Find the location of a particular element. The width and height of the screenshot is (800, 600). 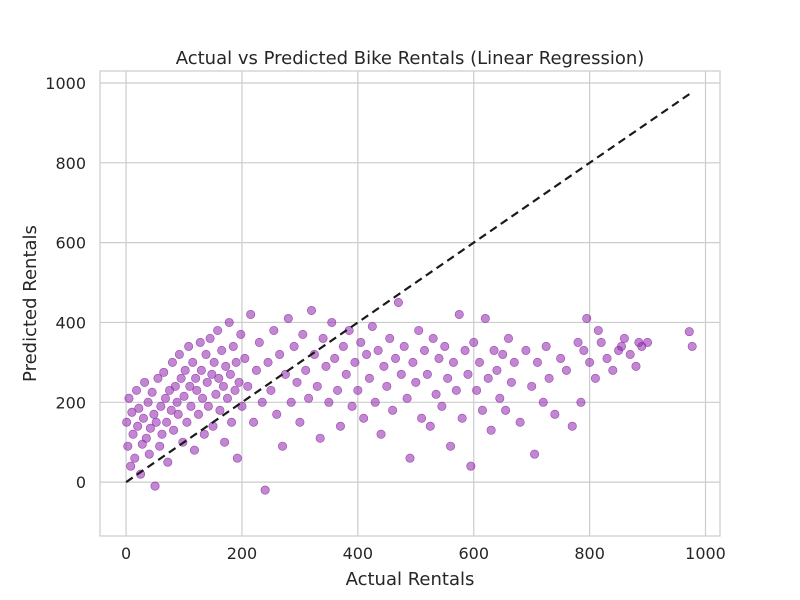

y-tick-label: 200 is located at coordinates (70, 402).